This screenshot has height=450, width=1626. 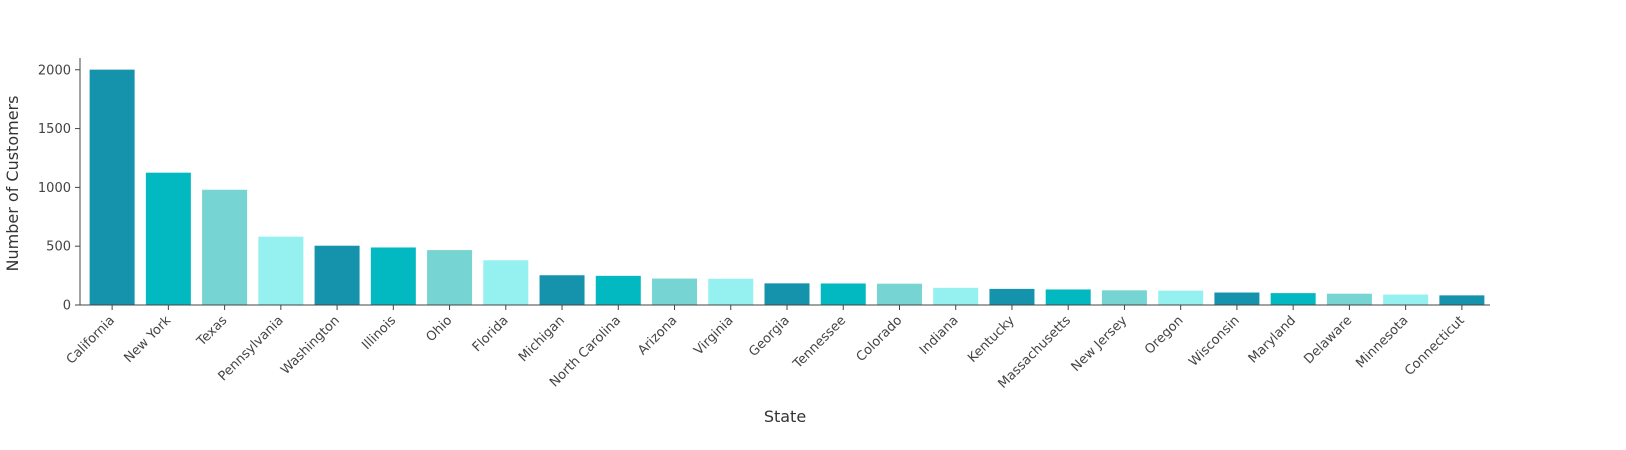 I want to click on x-tick-label: California, so click(x=91, y=340).